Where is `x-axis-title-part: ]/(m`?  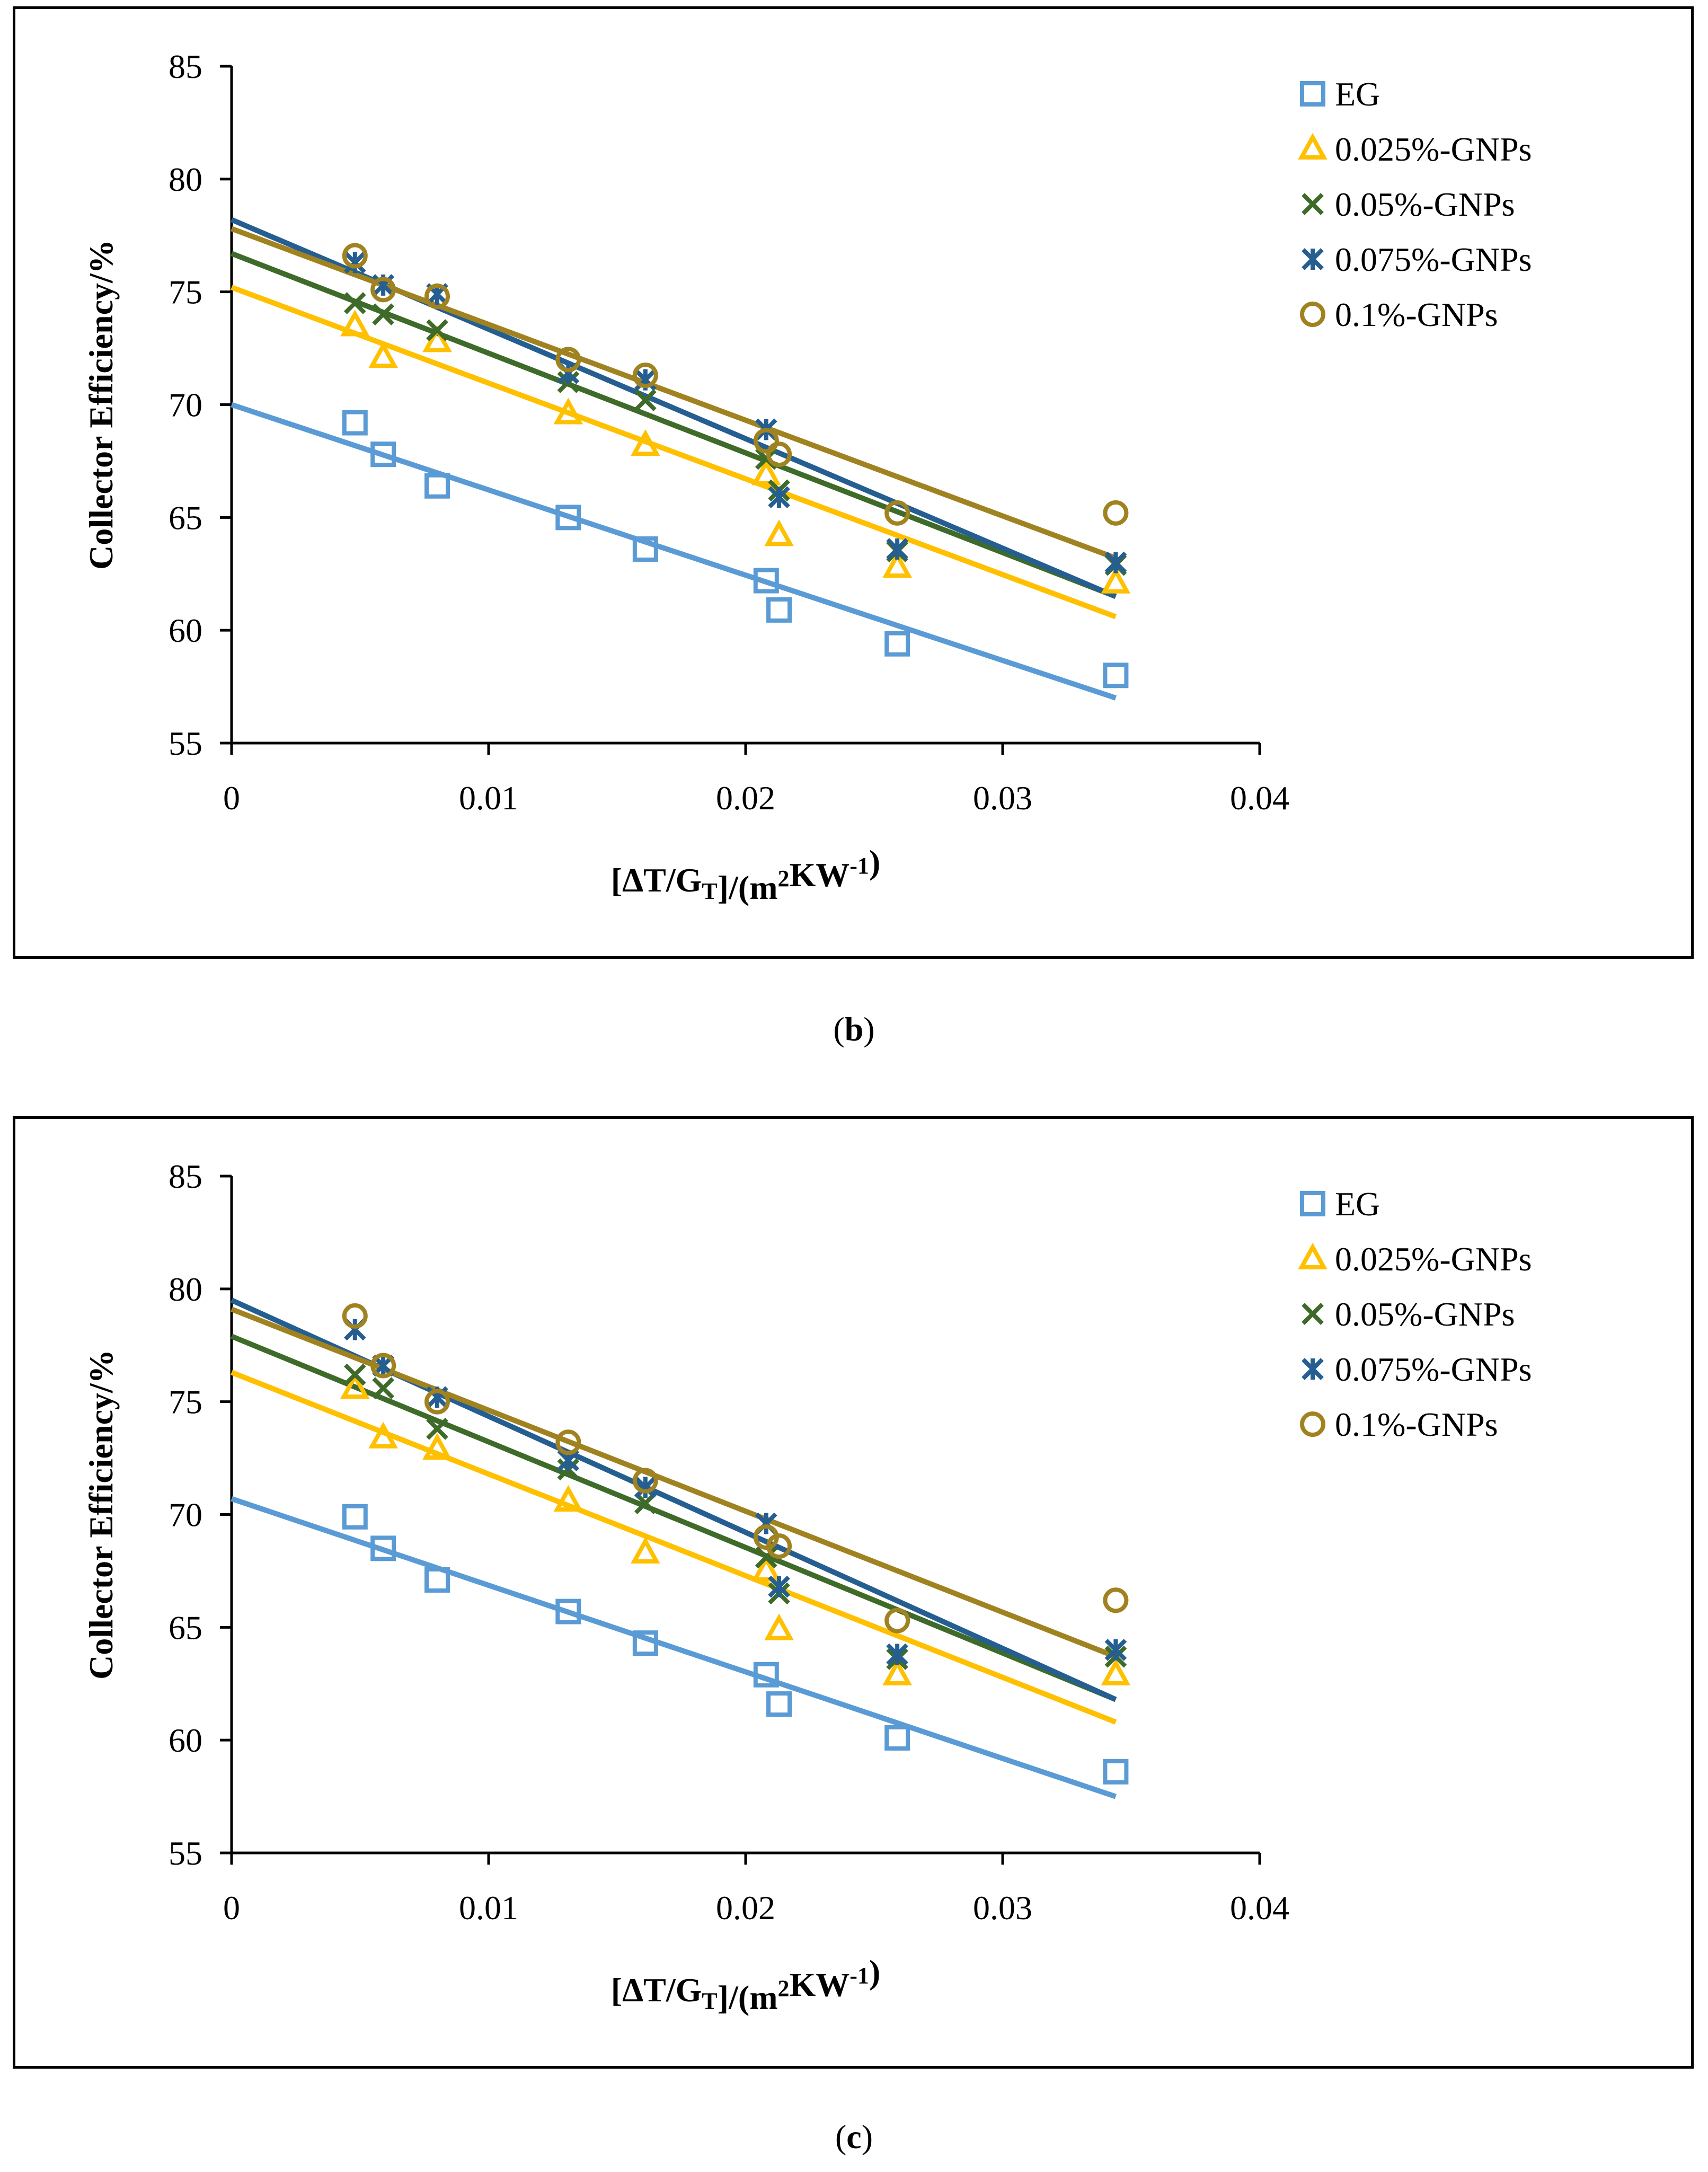
x-axis-title-part: ]/(m is located at coordinates (748, 1997).